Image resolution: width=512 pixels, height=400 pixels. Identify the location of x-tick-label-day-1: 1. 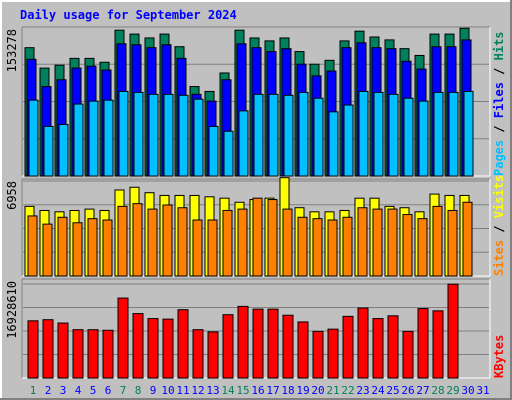
(33, 390).